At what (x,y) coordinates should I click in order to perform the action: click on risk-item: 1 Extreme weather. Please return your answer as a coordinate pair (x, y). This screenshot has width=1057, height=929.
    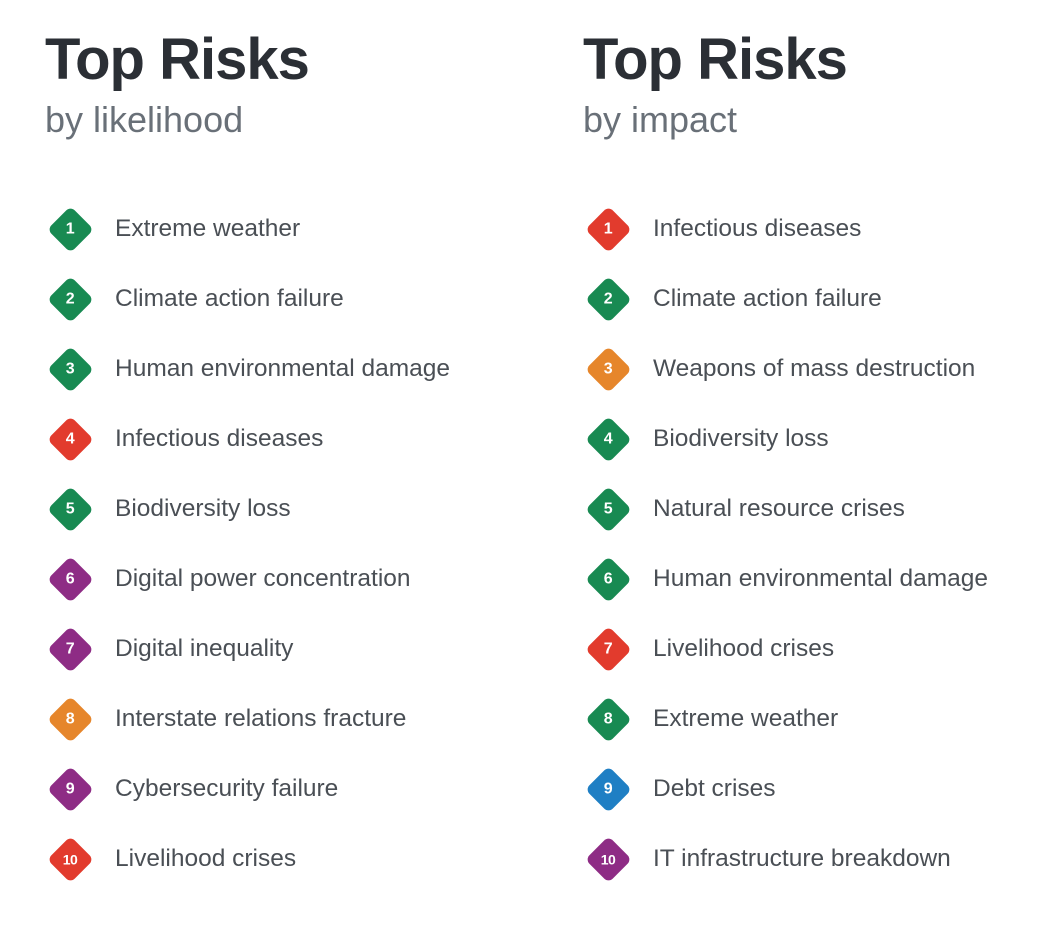
    Looking at the image, I should click on (289, 229).